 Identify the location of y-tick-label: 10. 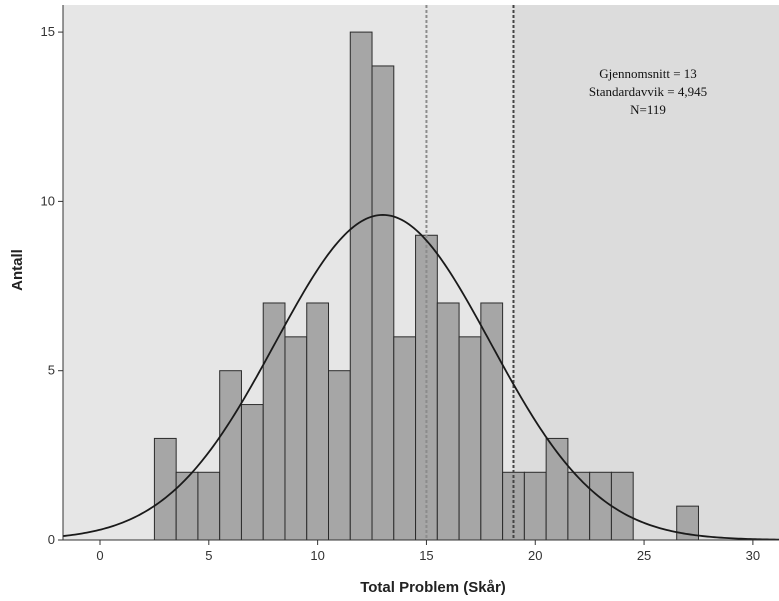
(48, 200).